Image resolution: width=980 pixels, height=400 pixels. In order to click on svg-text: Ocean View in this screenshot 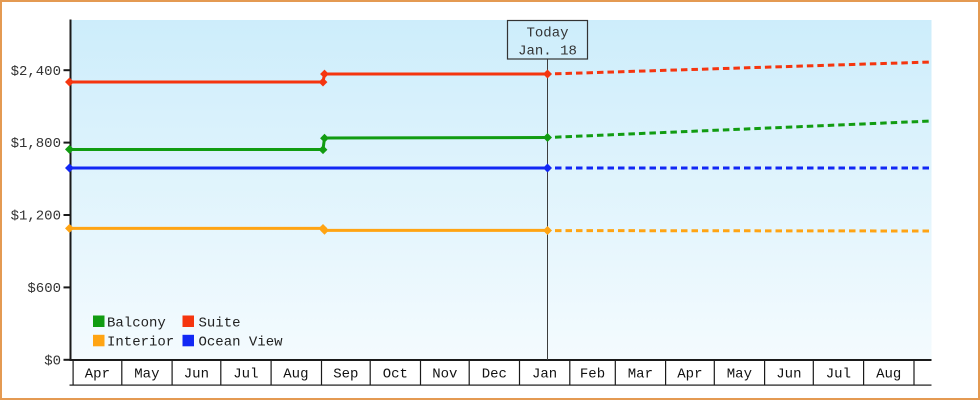, I will do `click(241, 343)`.